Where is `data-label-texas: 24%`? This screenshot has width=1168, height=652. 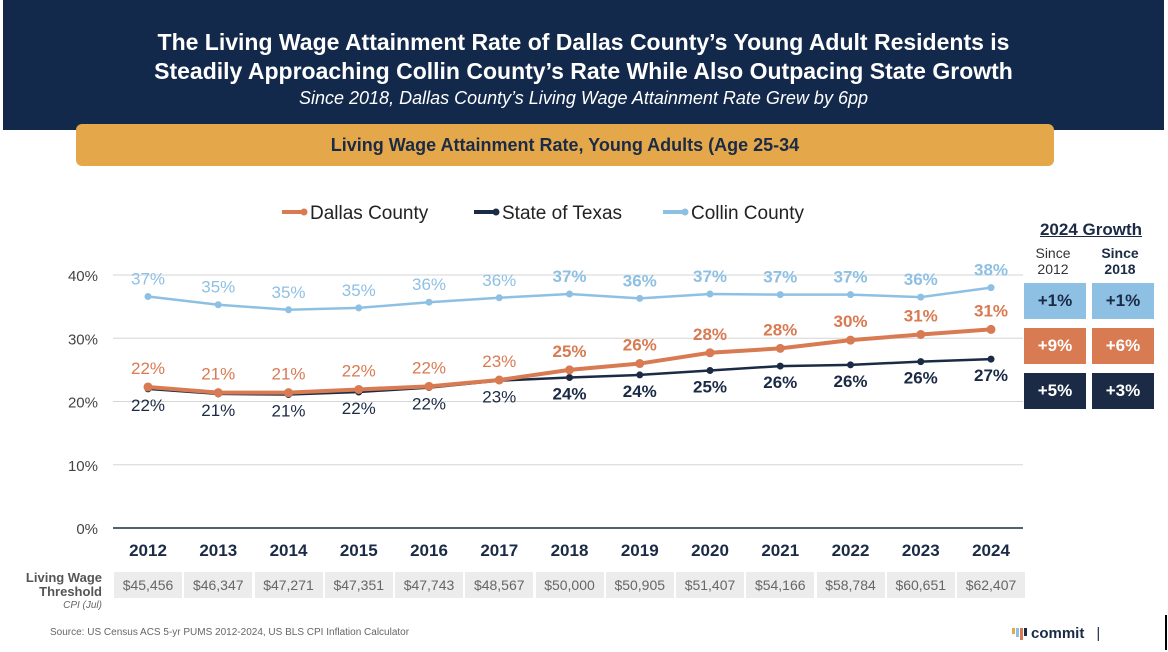
data-label-texas: 24% is located at coordinates (640, 391).